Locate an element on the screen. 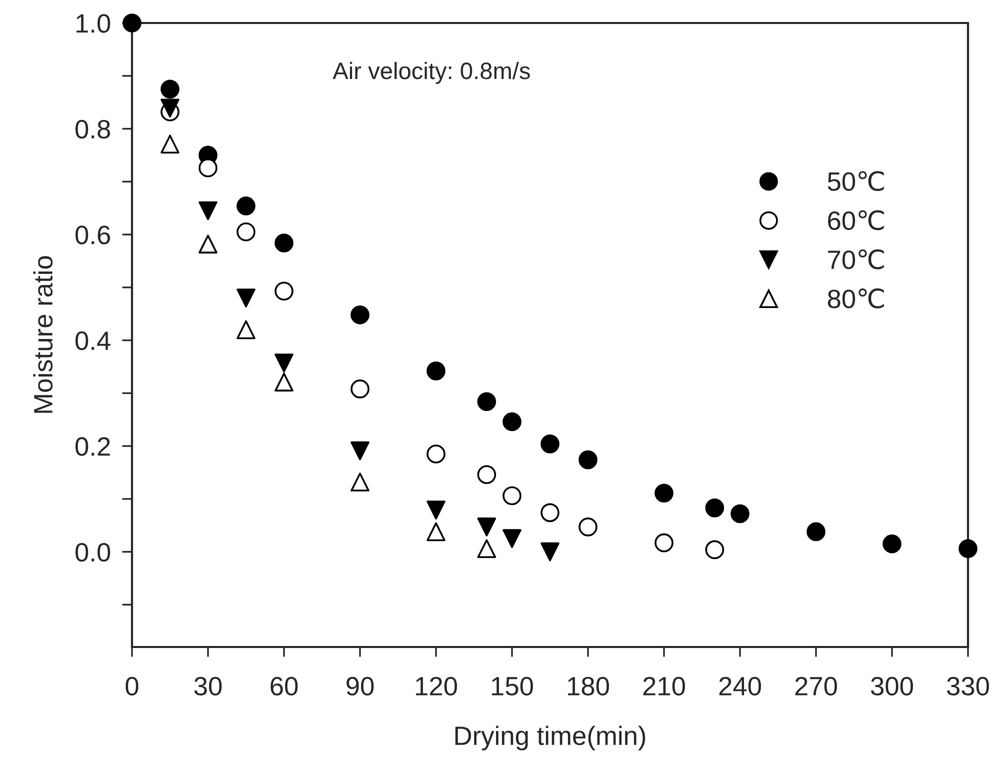 This screenshot has height=773, width=1000. x-tick-label: 300 is located at coordinates (891, 686).